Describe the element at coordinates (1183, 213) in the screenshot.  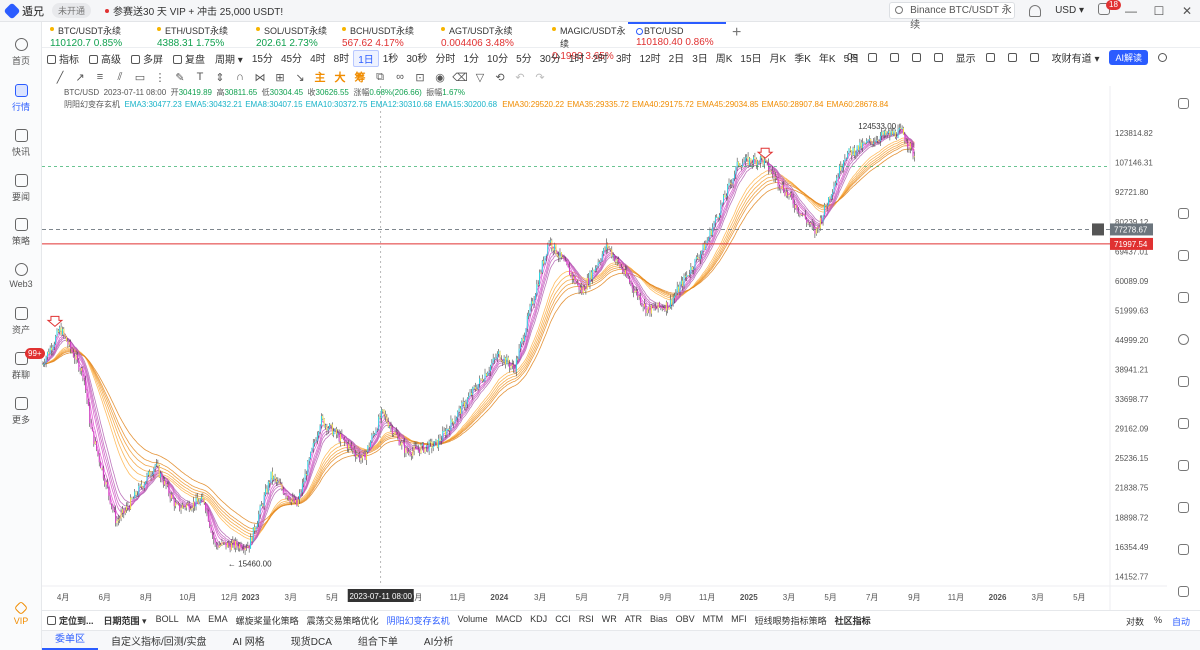
I see `orderbook-icon` at that location.